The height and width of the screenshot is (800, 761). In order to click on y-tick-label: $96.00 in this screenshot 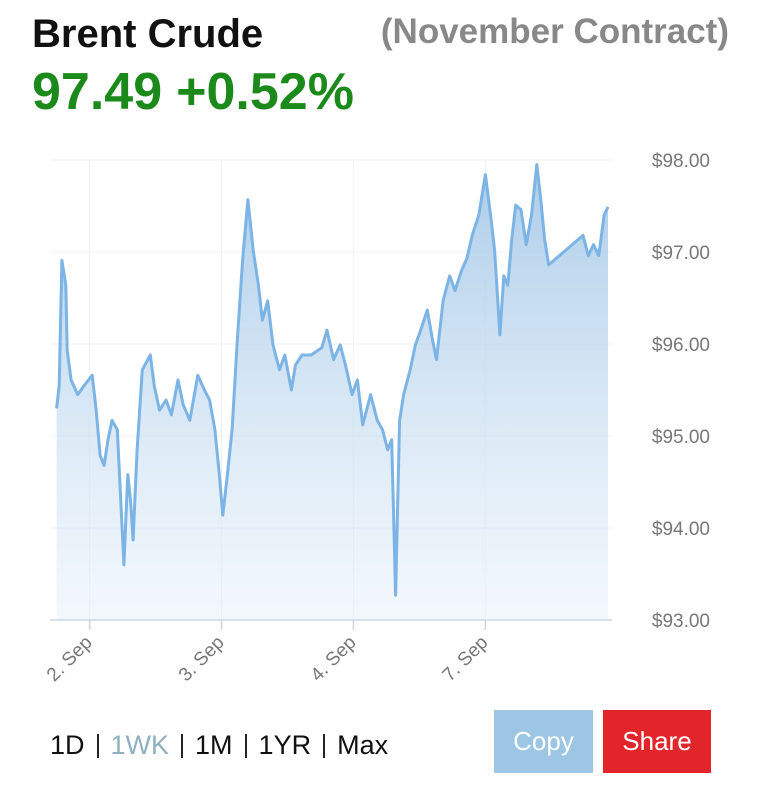, I will do `click(681, 345)`.